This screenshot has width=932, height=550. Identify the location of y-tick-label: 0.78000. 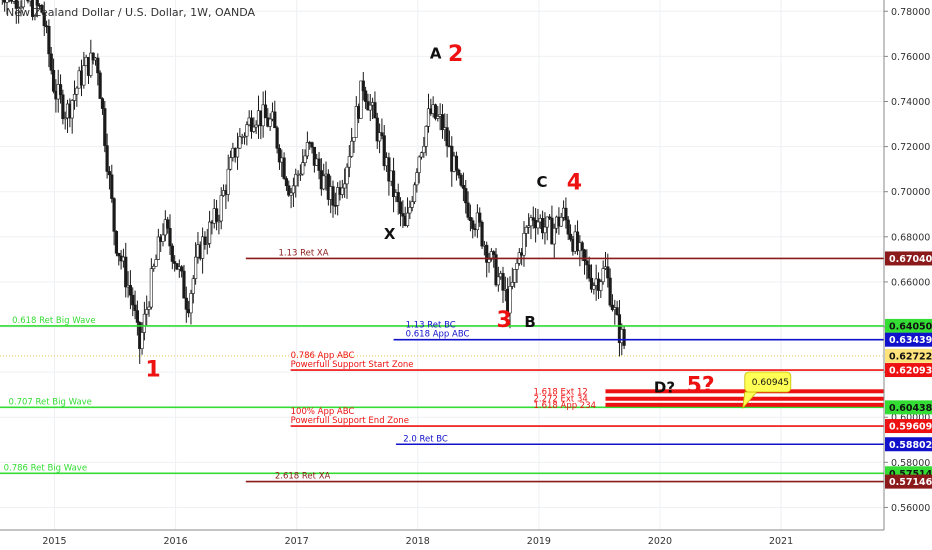
(910, 12).